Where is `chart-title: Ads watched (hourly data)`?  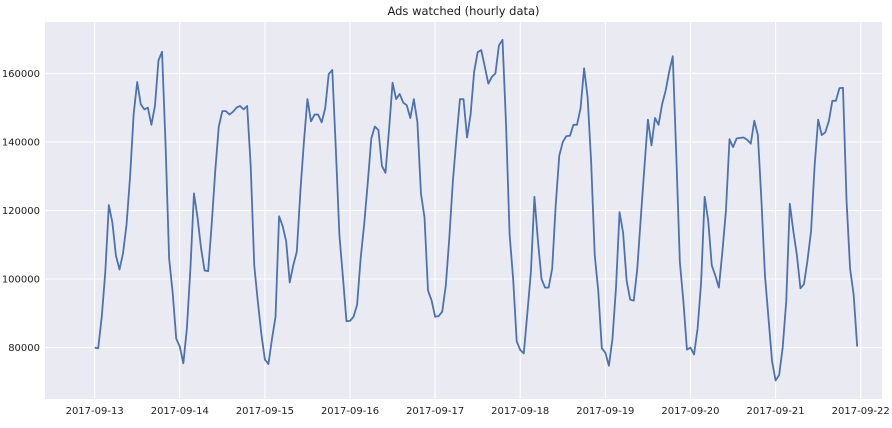
chart-title: Ads watched (hourly data) is located at coordinates (463, 11).